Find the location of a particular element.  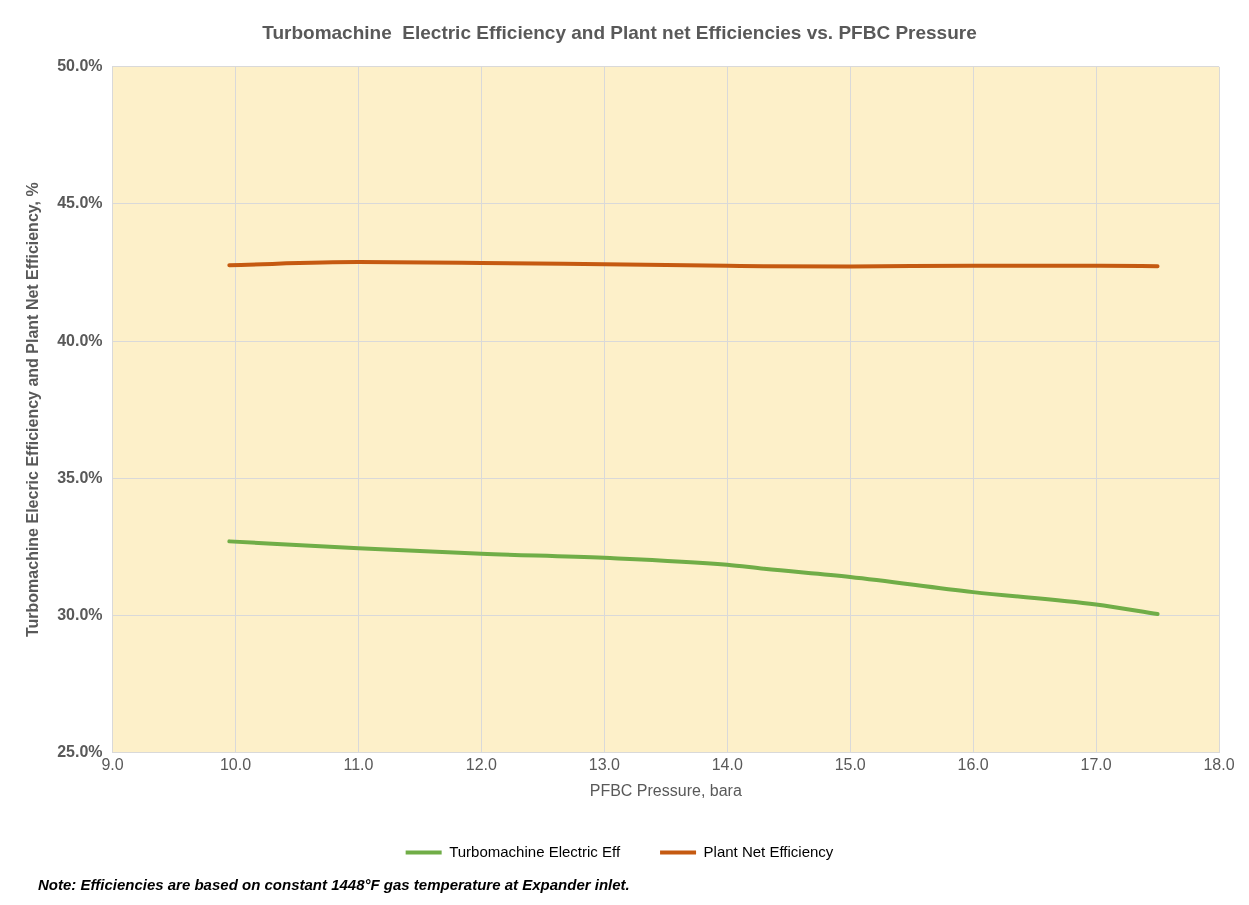

legend-label: Plant Net Efficiency is located at coordinates (768, 851).